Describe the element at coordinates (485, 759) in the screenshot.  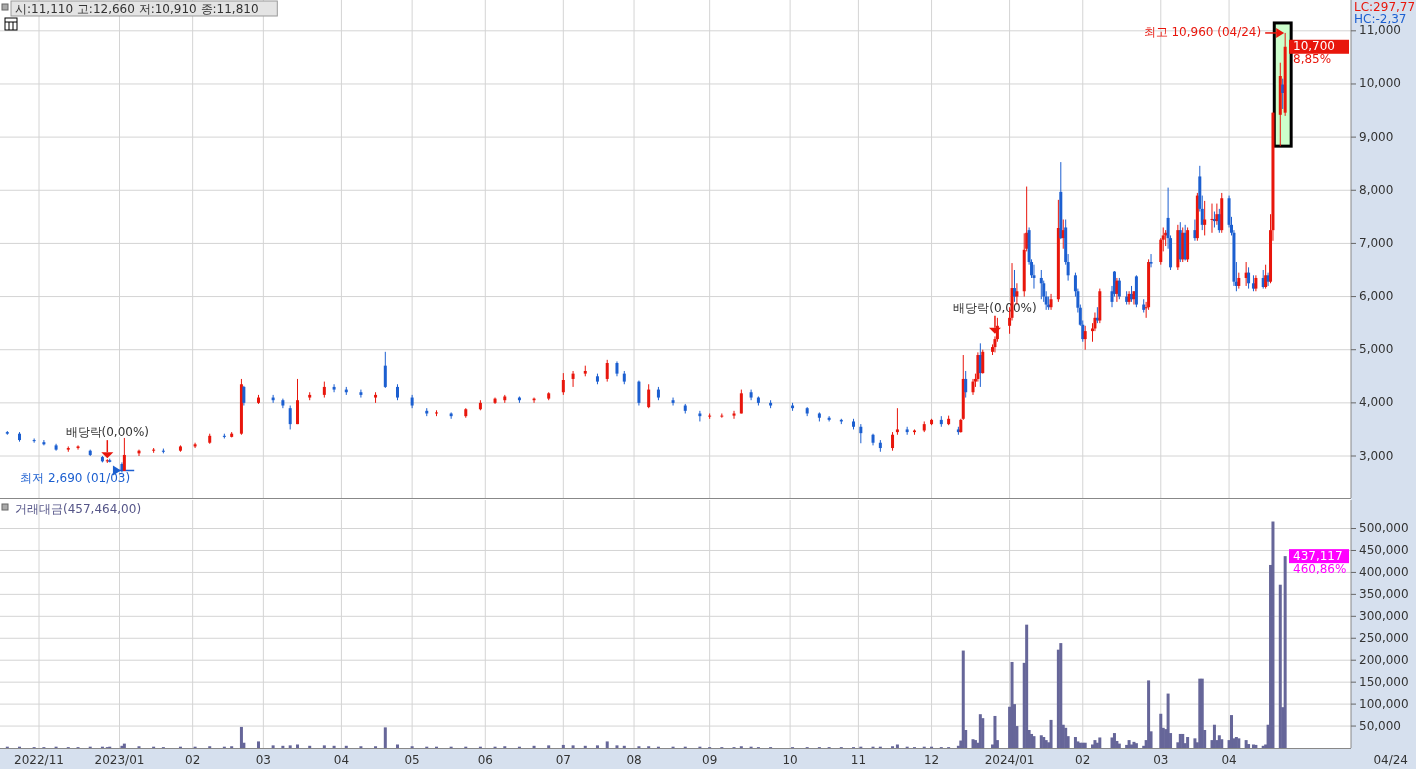
I see `x-tick-label: 06` at that location.